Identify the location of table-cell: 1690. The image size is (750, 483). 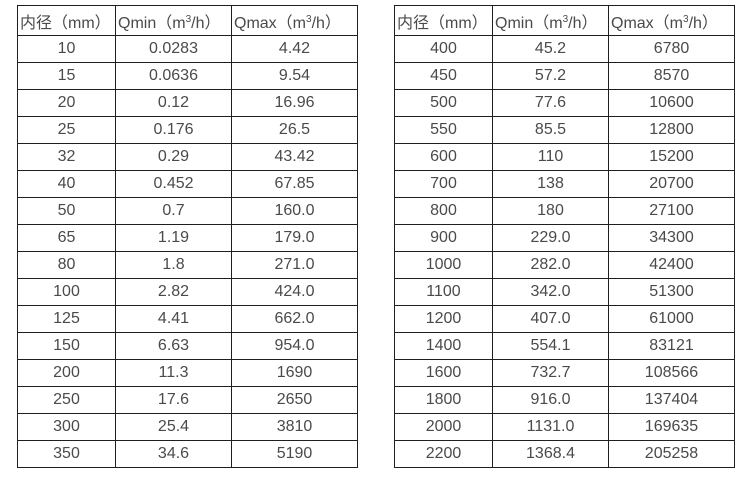
(294, 373).